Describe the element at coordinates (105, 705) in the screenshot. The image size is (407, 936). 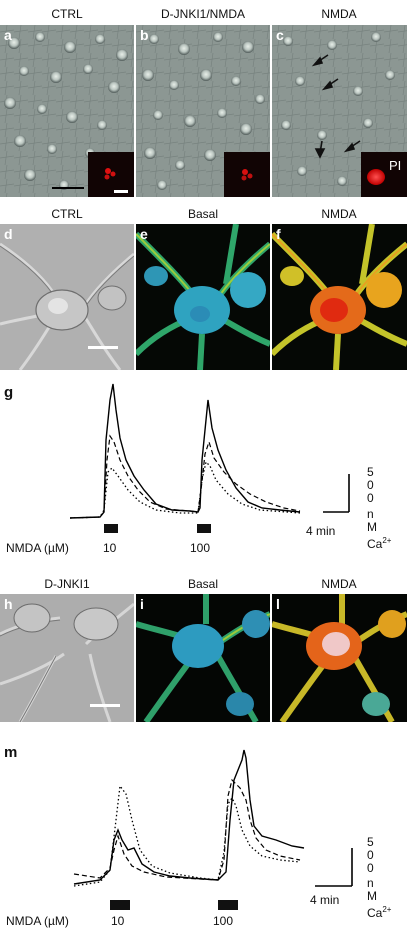
I see `scale-bar-h` at that location.